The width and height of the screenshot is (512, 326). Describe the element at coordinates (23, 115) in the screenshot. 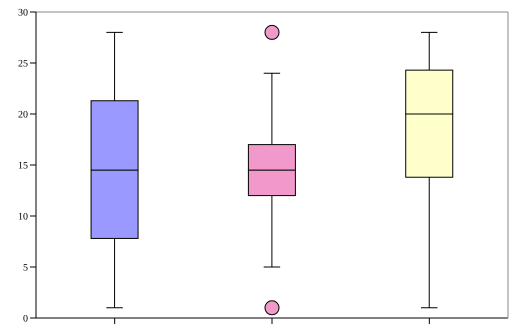

I see `y-tick-label: 20` at that location.